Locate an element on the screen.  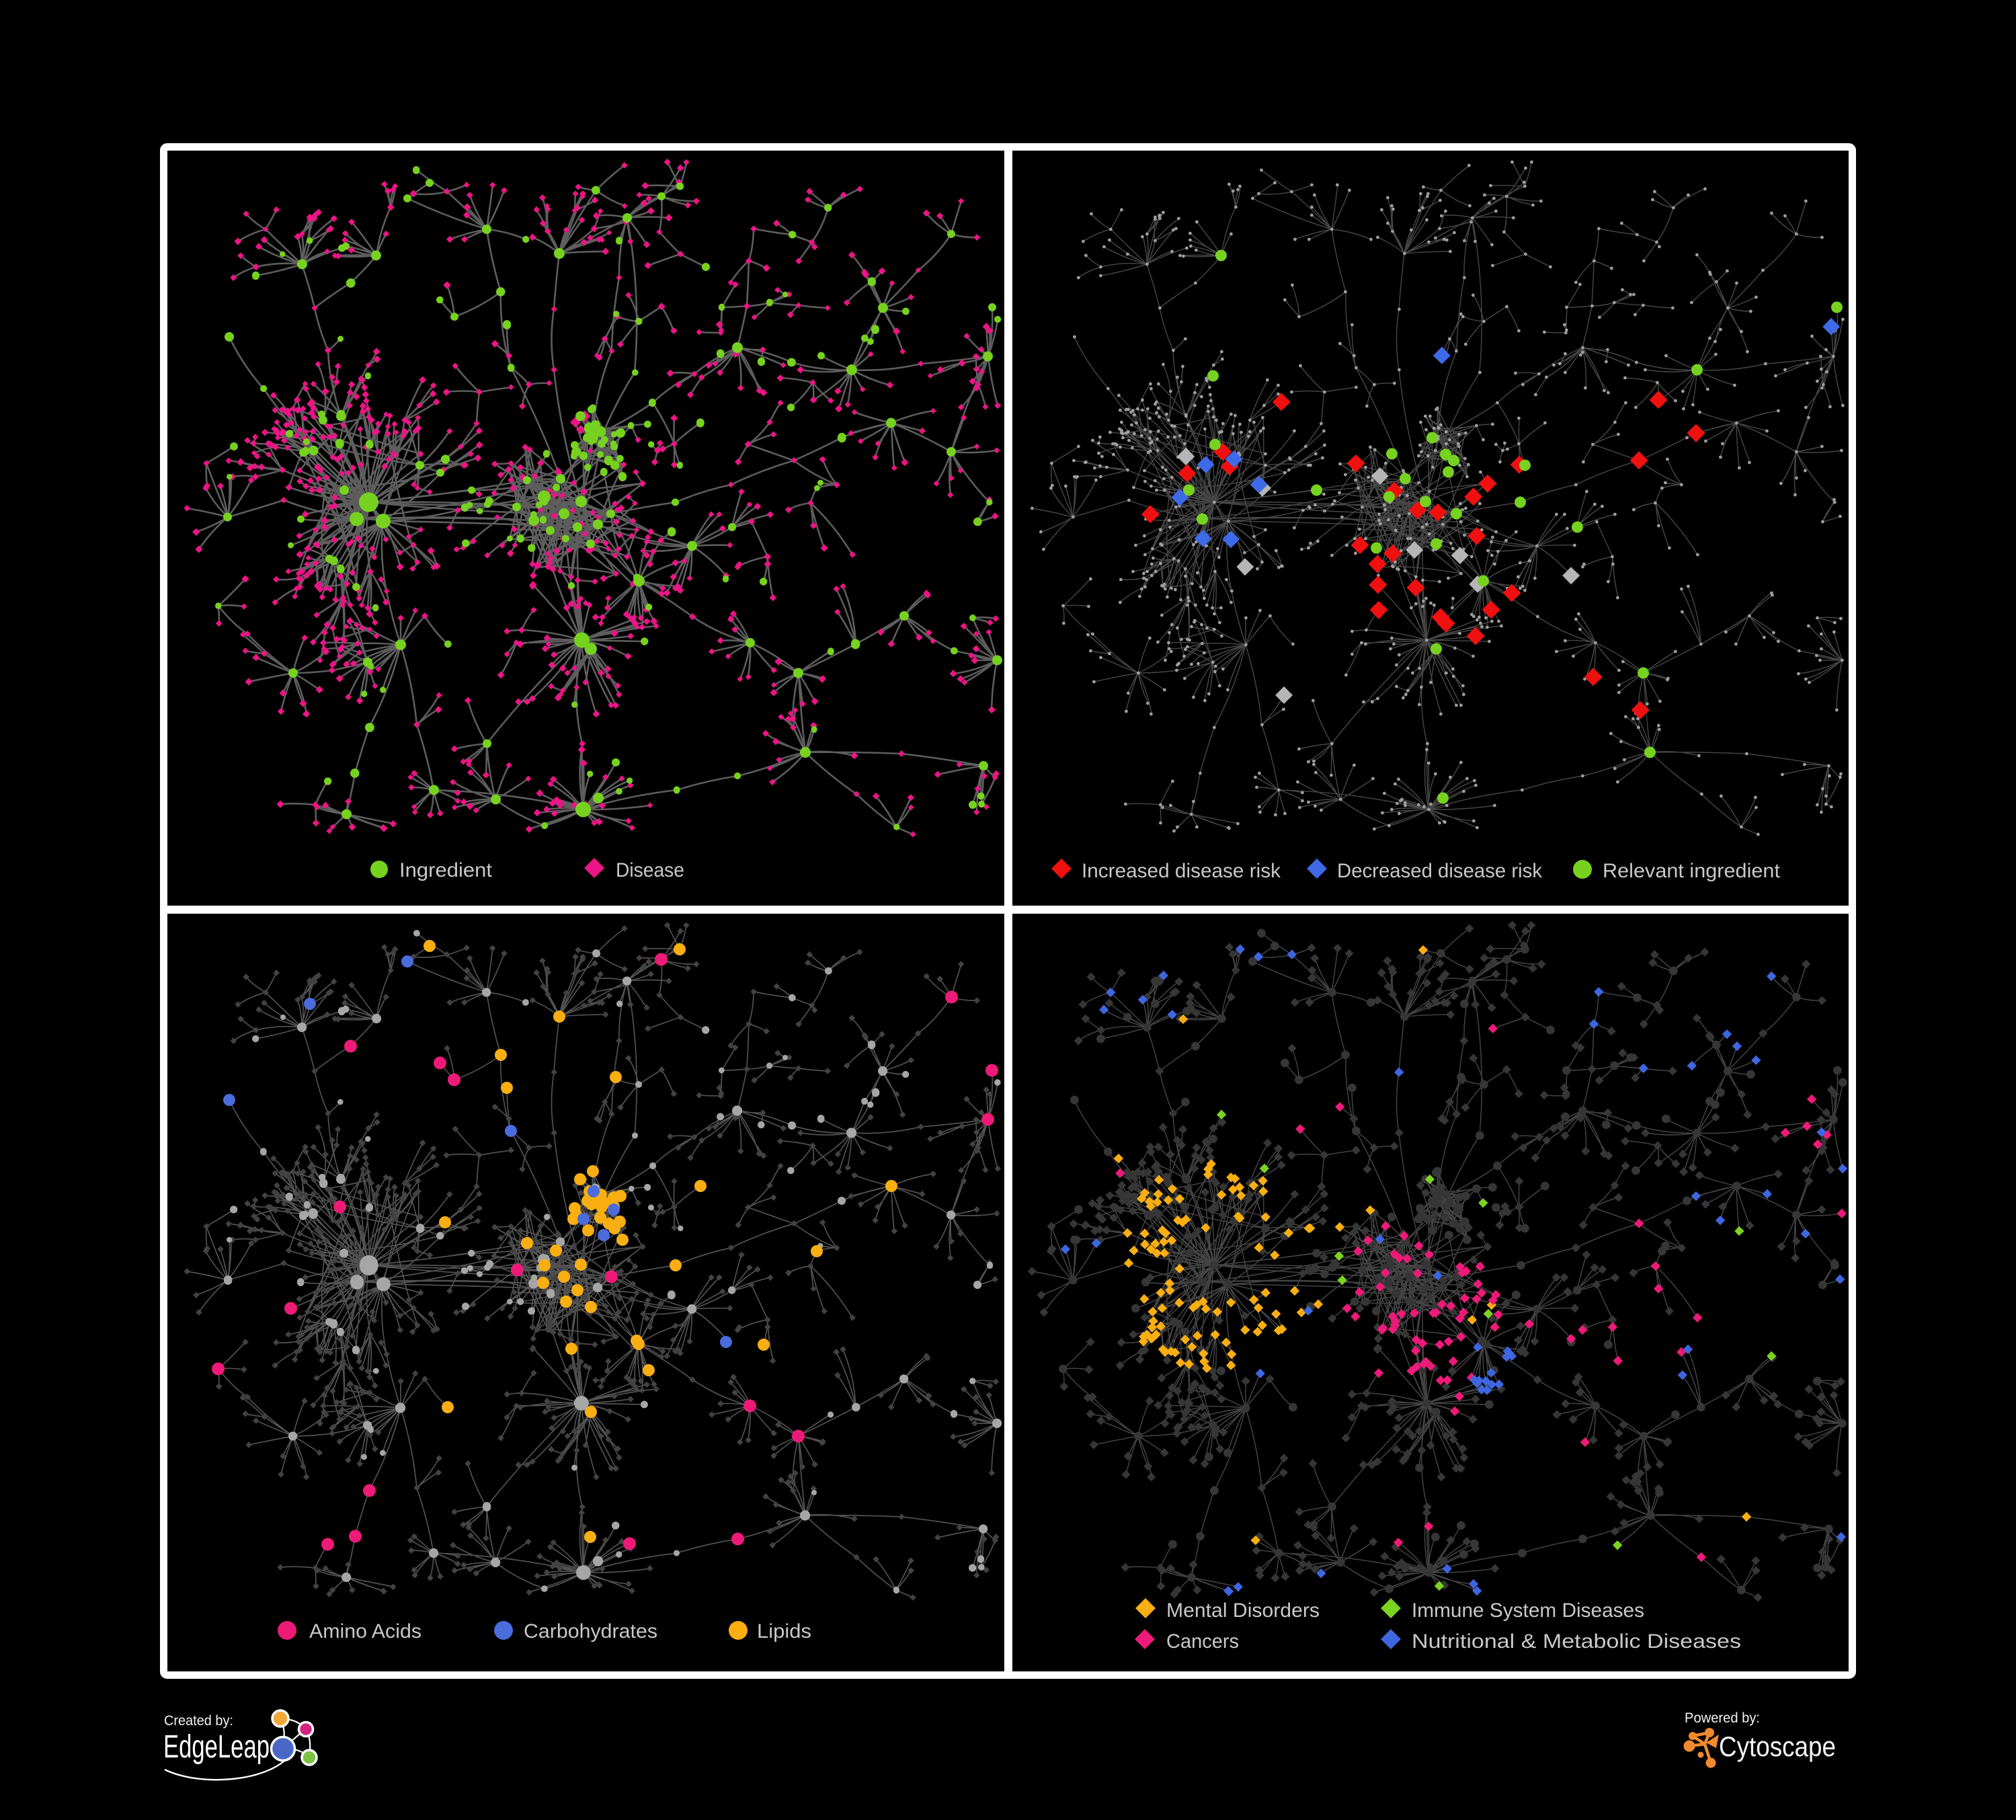
svg-text: Created by: is located at coordinates (198, 1721).